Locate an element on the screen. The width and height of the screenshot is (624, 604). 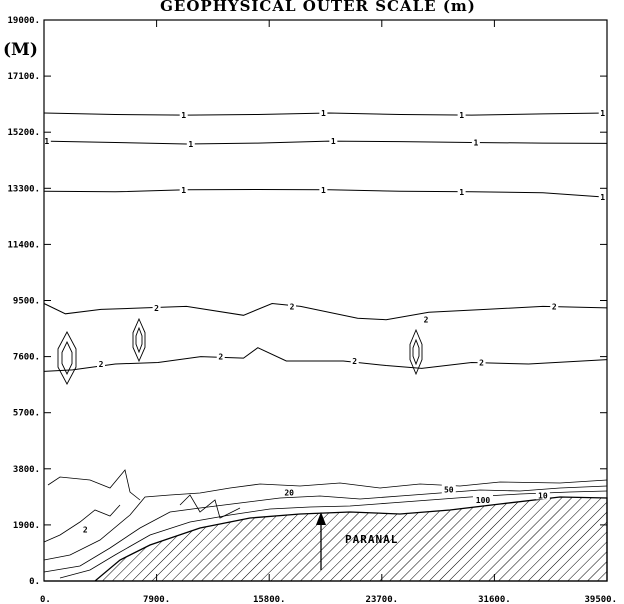
y-tick-label: 9500. is located at coordinates (26, 302).